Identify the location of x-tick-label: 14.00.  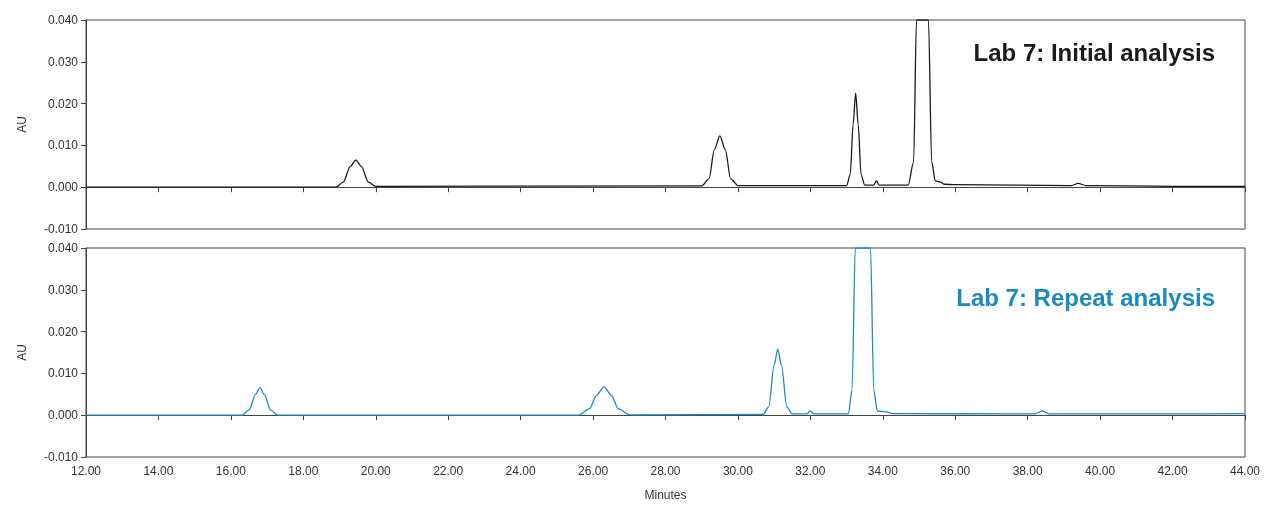
(158, 471).